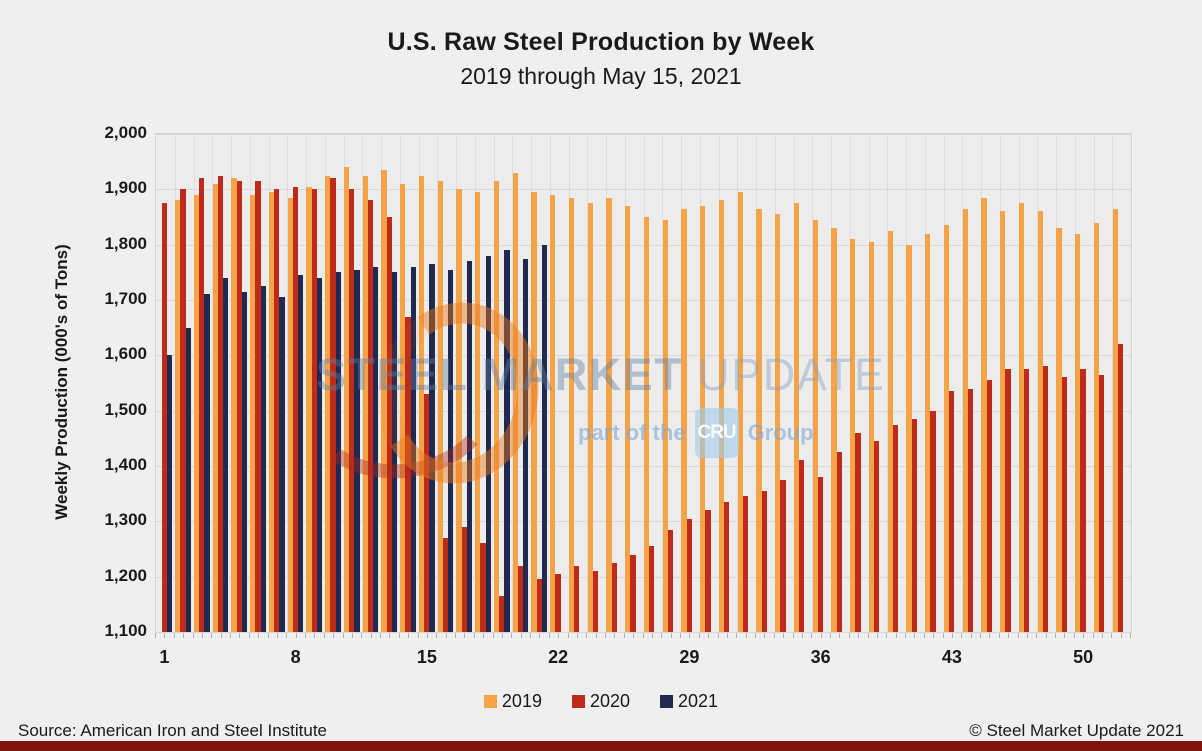 Image resolution: width=1202 pixels, height=751 pixels. I want to click on y-axis-title: Weekly Production (000's of Tons), so click(61, 382).